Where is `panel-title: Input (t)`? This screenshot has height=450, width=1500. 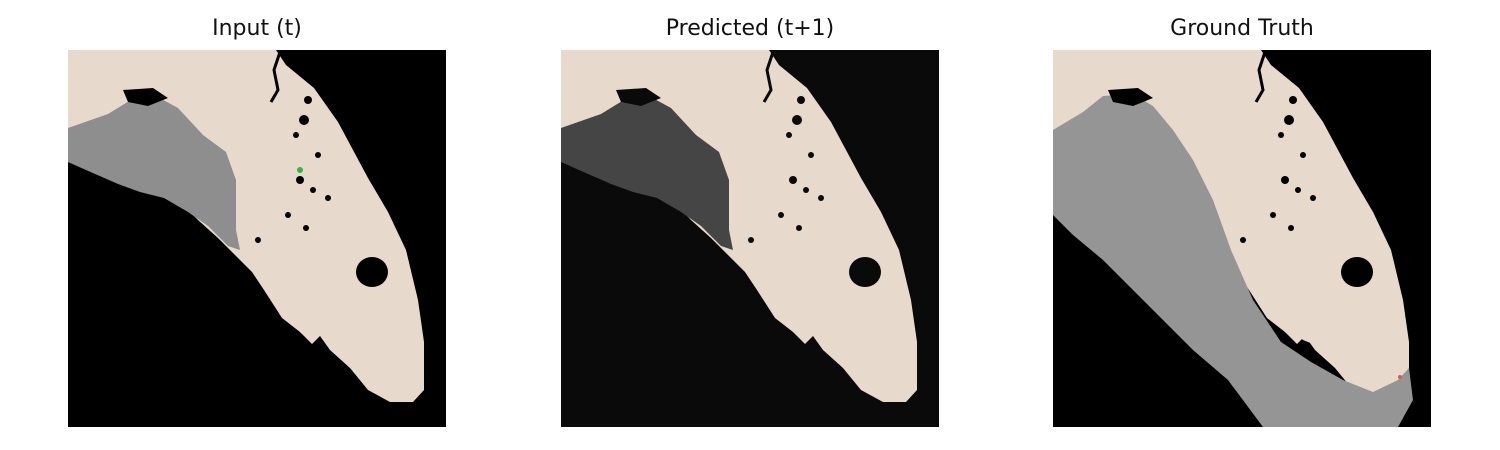 panel-title: Input (t) is located at coordinates (257, 28).